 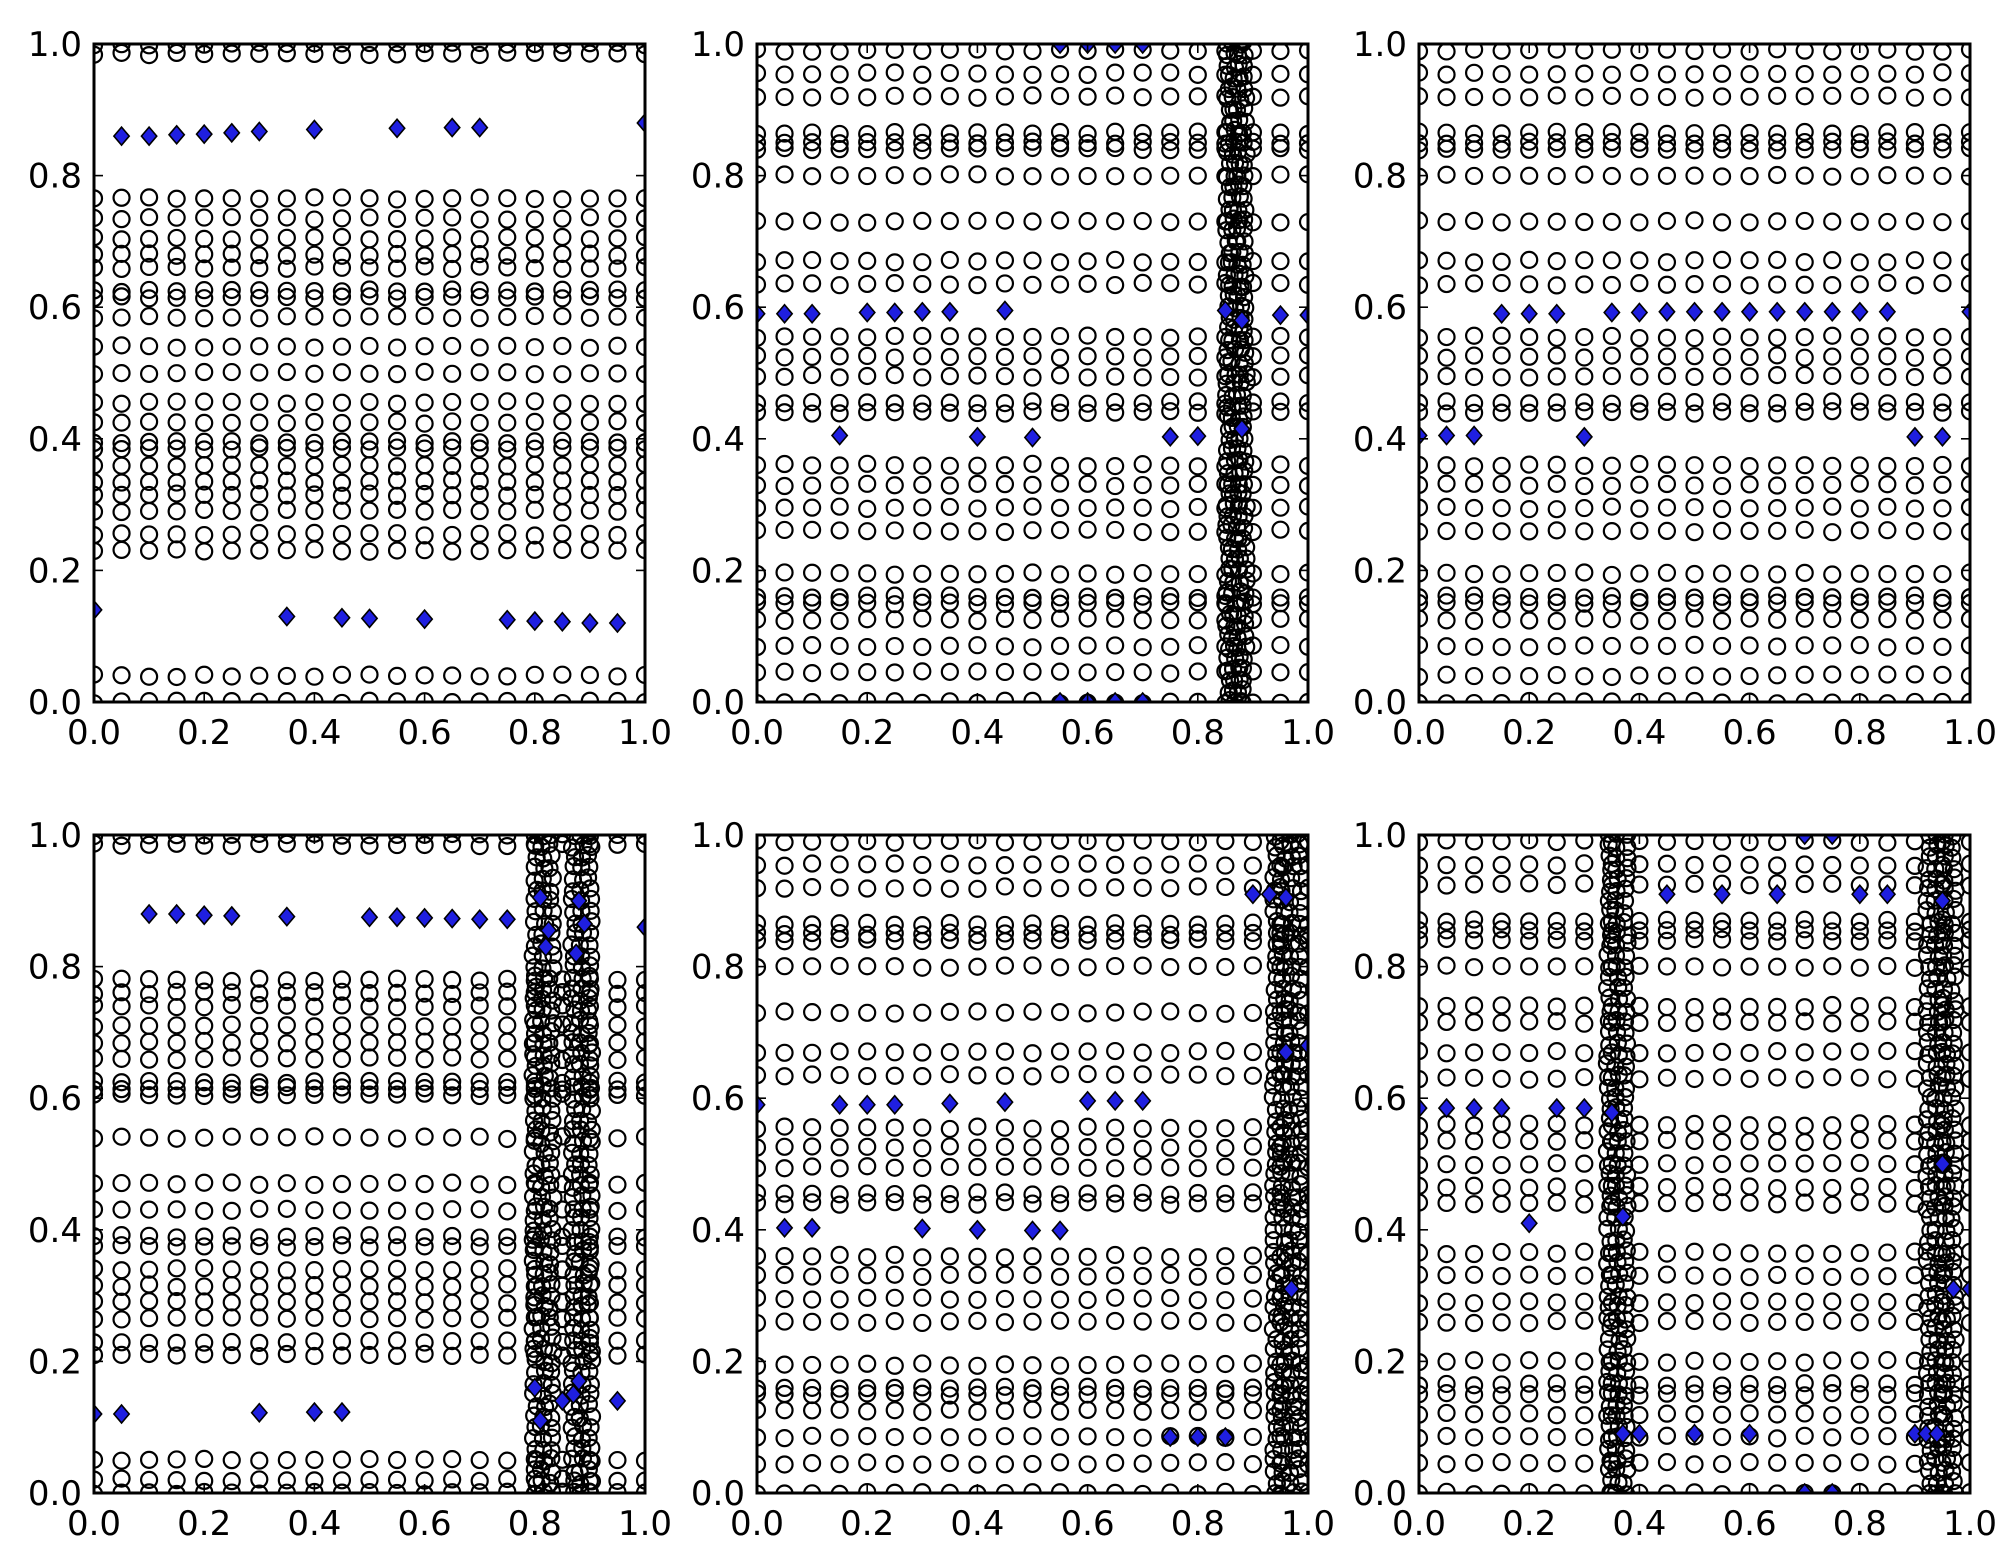 I want to click on x-tick-label: 0.0, so click(x=94, y=1524).